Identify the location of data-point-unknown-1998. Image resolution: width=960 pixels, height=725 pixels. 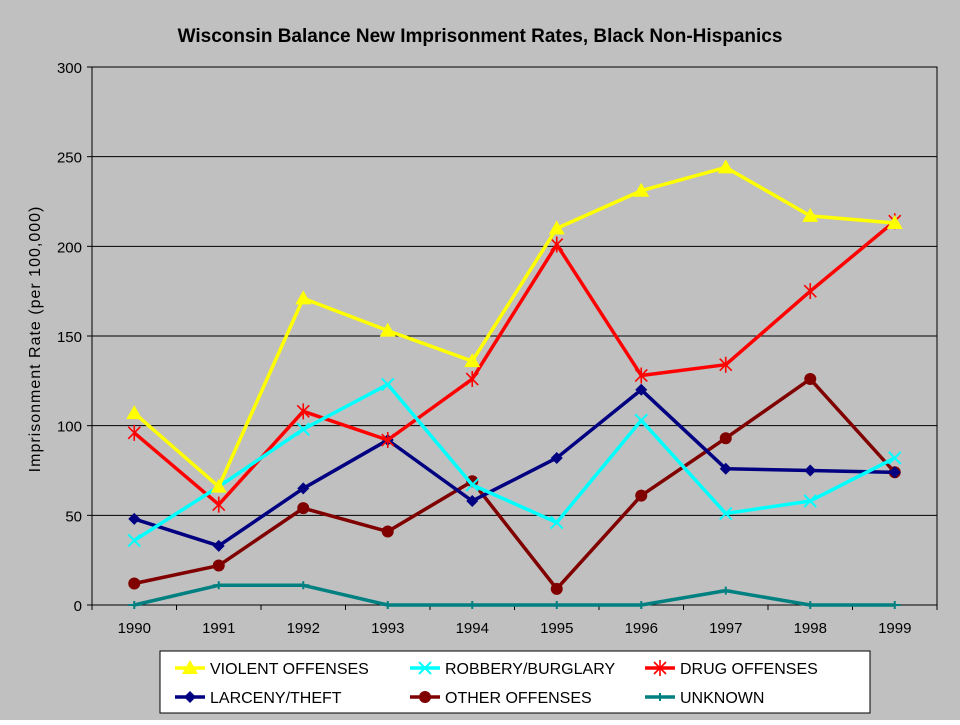
(810, 605).